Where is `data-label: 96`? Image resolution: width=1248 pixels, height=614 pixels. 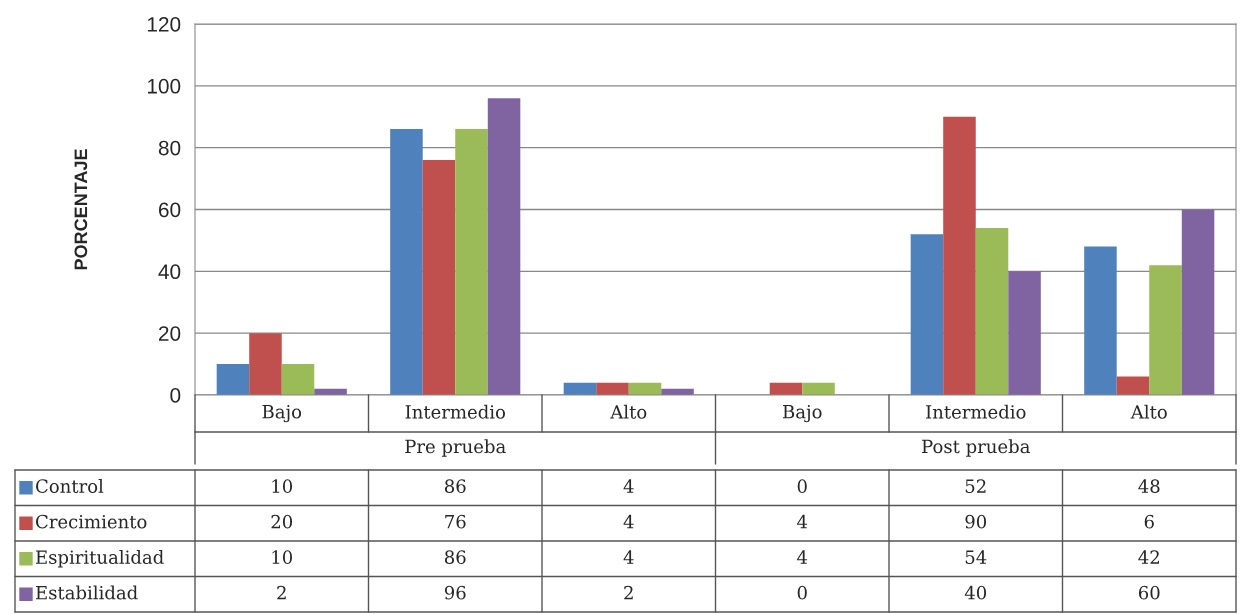
data-label: 96 is located at coordinates (455, 592).